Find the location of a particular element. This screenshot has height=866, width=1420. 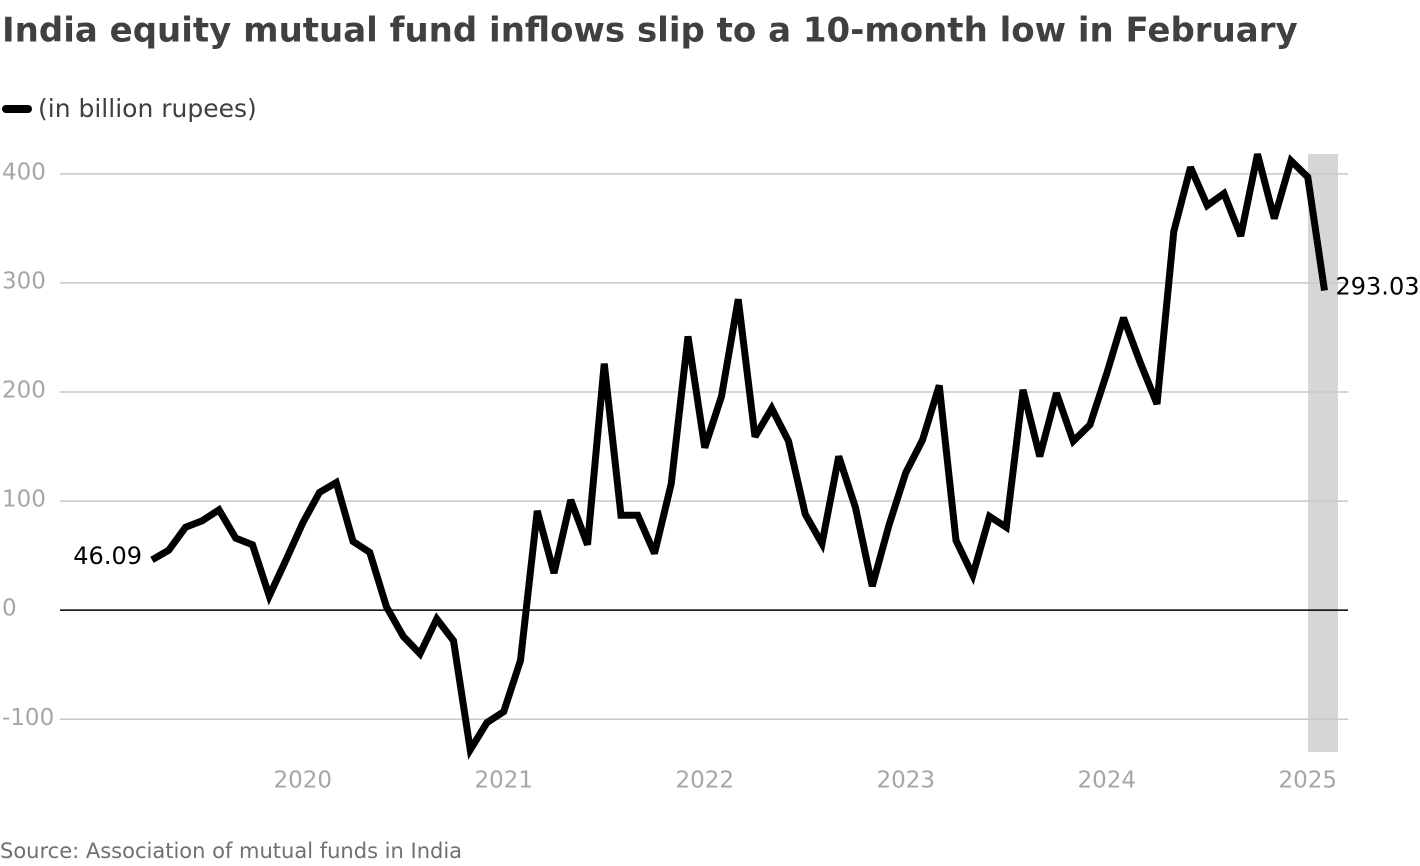

x-tick-label: 2023 is located at coordinates (905, 781).